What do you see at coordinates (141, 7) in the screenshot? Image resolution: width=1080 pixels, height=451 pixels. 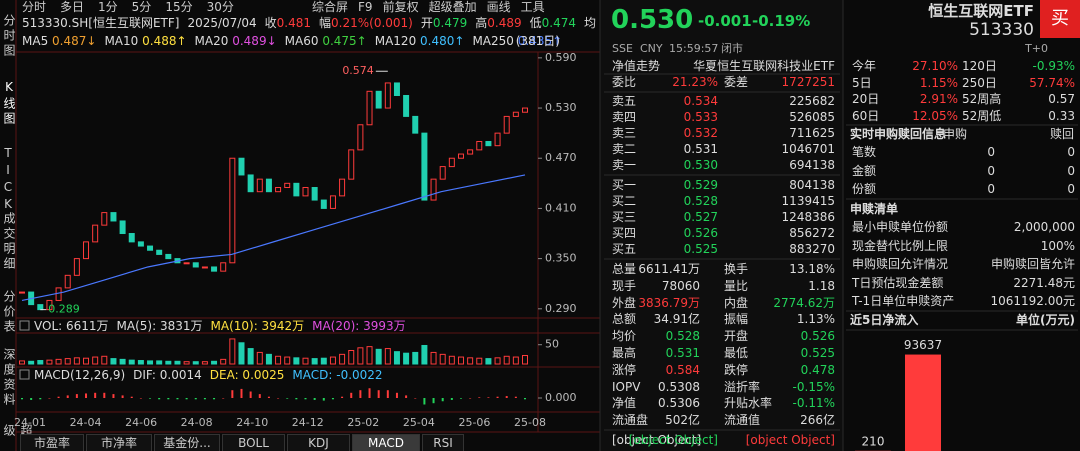 I see `period-tab: 5分` at bounding box center [141, 7].